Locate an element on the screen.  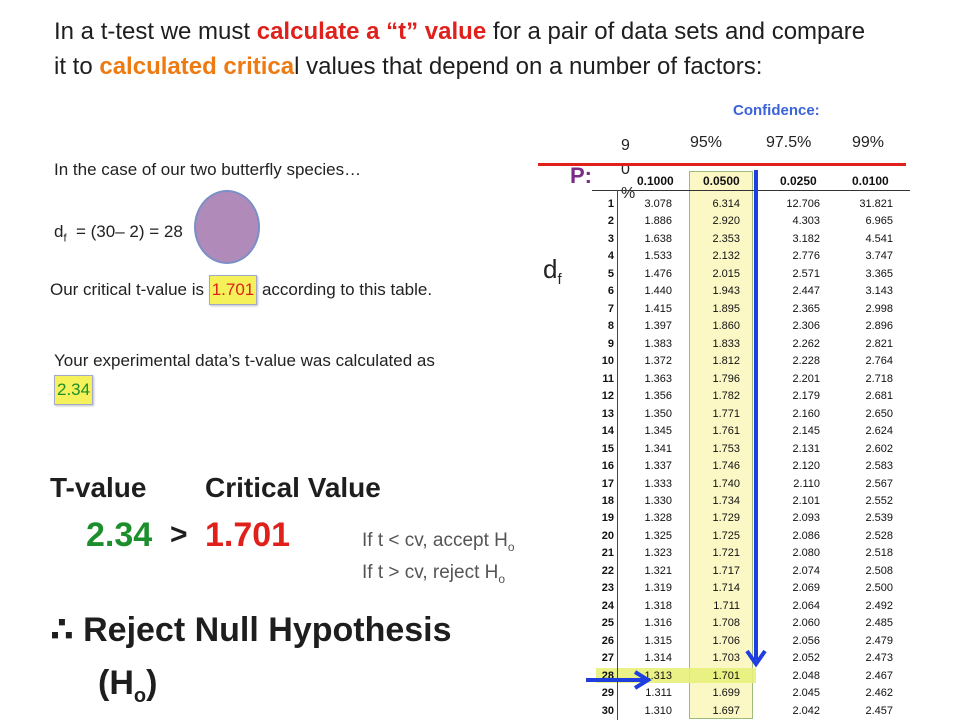
table-cell: 2.602 is located at coordinates (879, 448).